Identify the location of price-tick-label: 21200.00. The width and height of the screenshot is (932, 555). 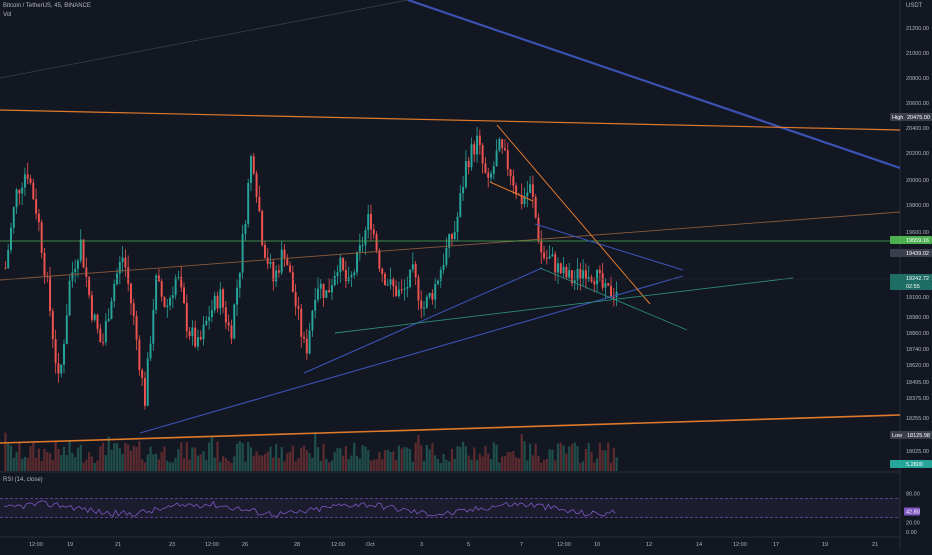
(917, 29).